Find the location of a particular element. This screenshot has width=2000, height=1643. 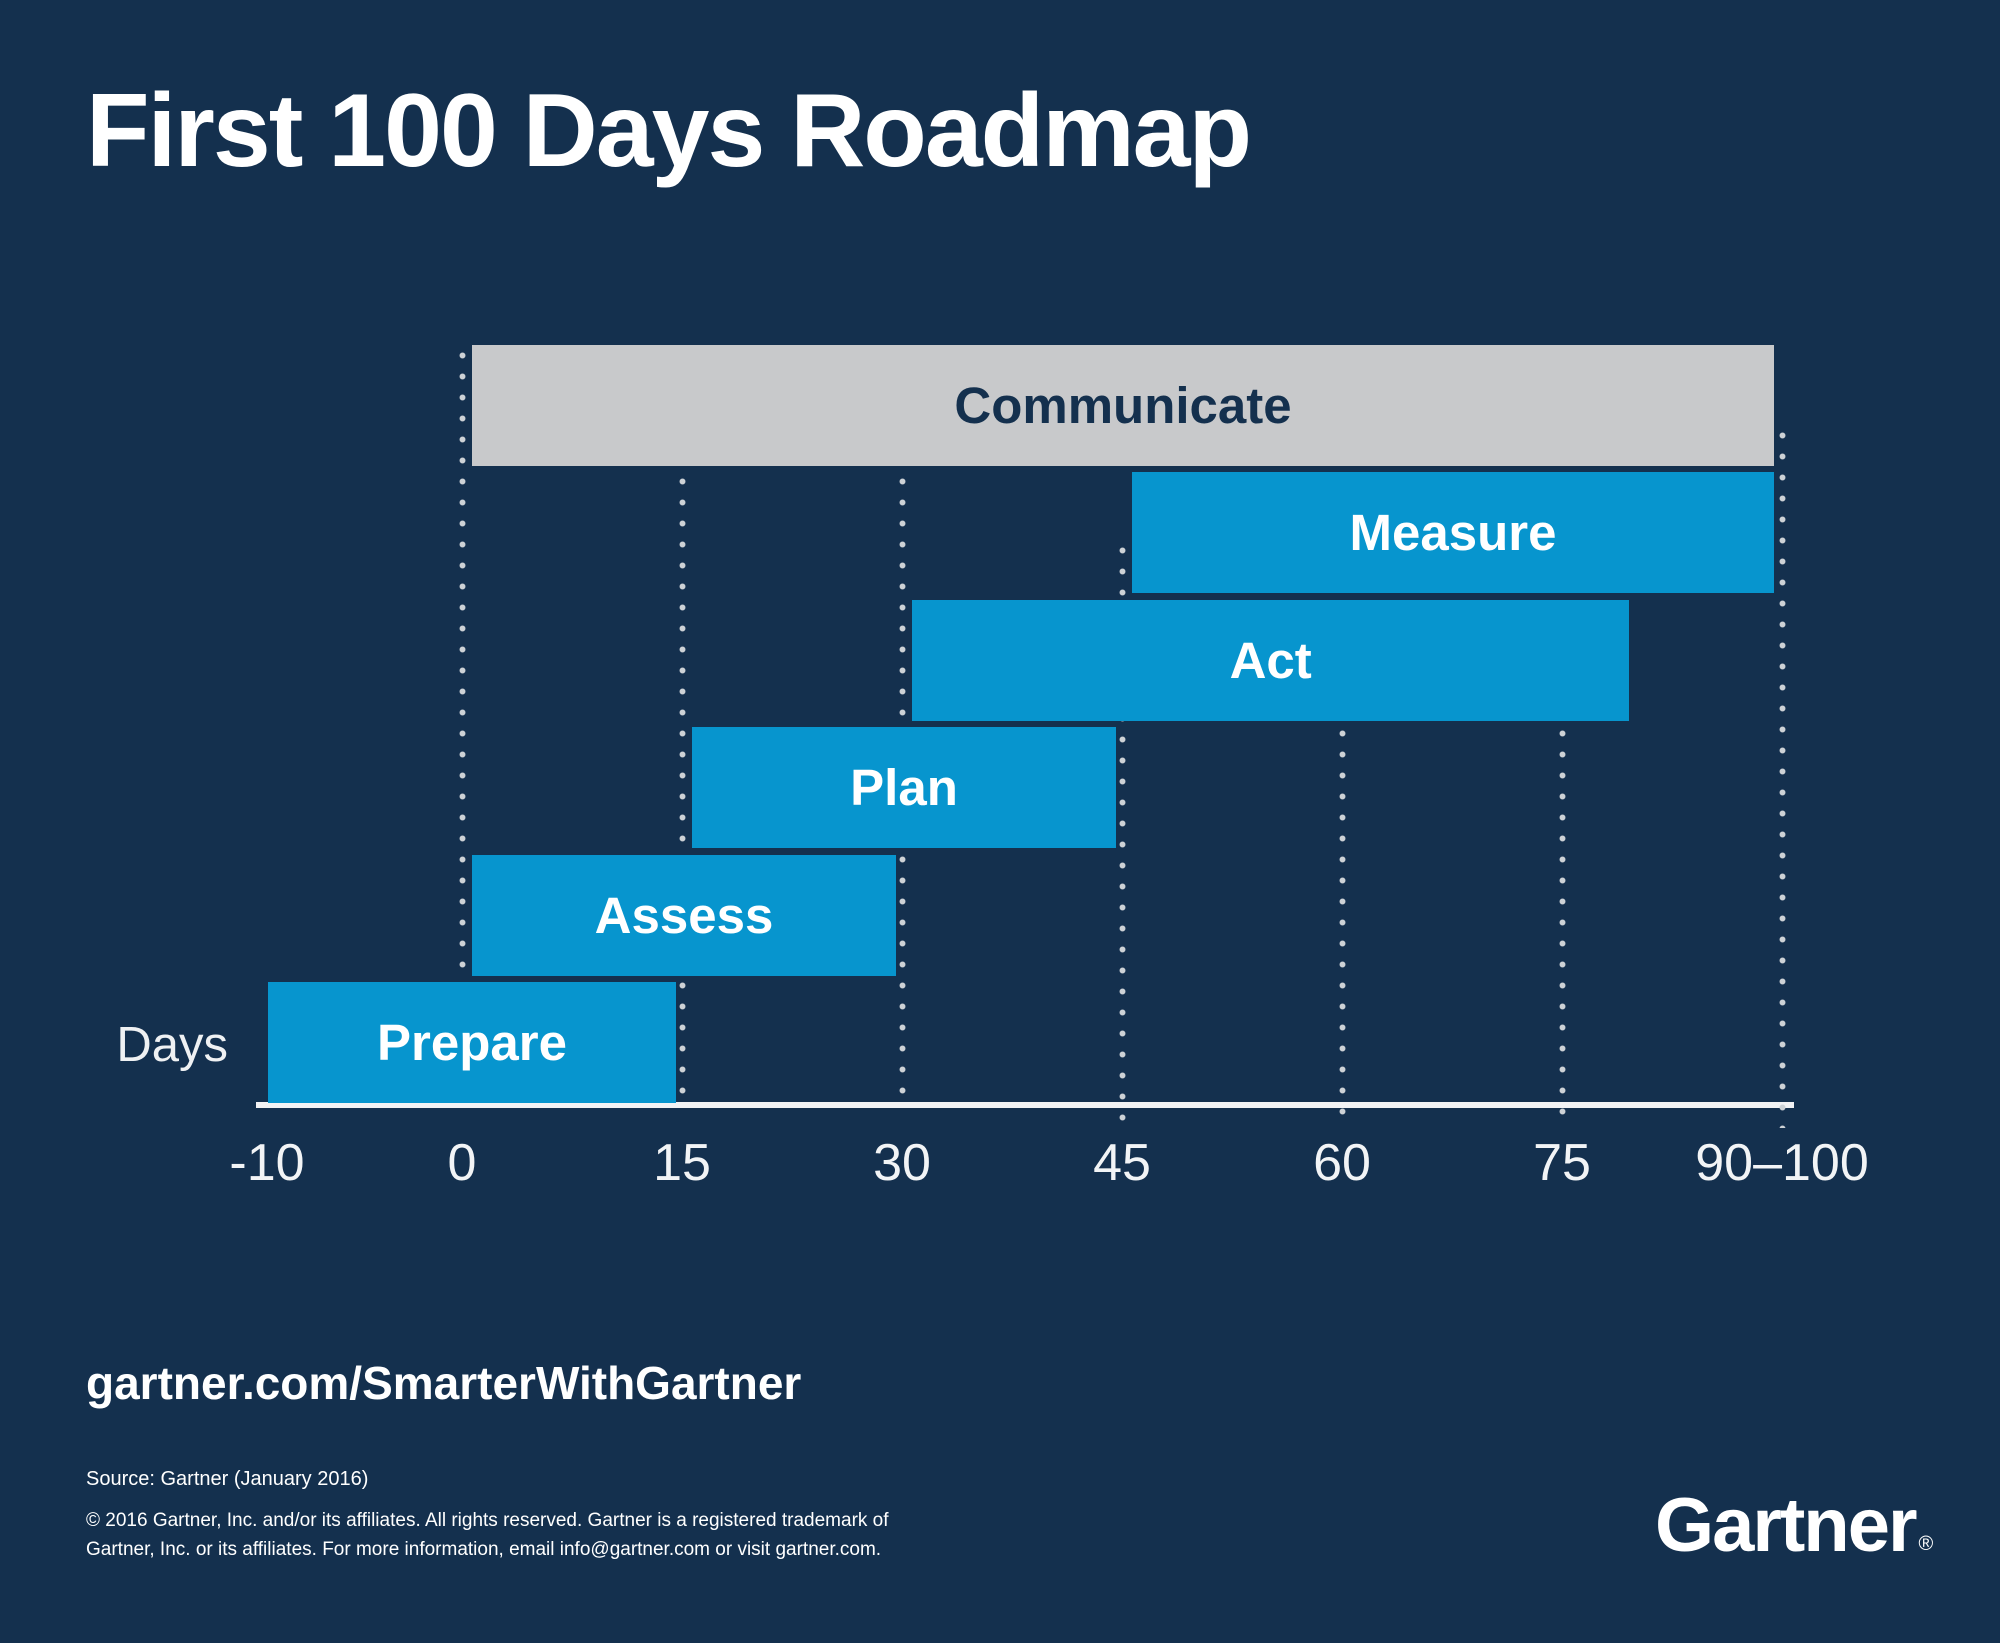

bar-plan: Plan is located at coordinates (904, 787).